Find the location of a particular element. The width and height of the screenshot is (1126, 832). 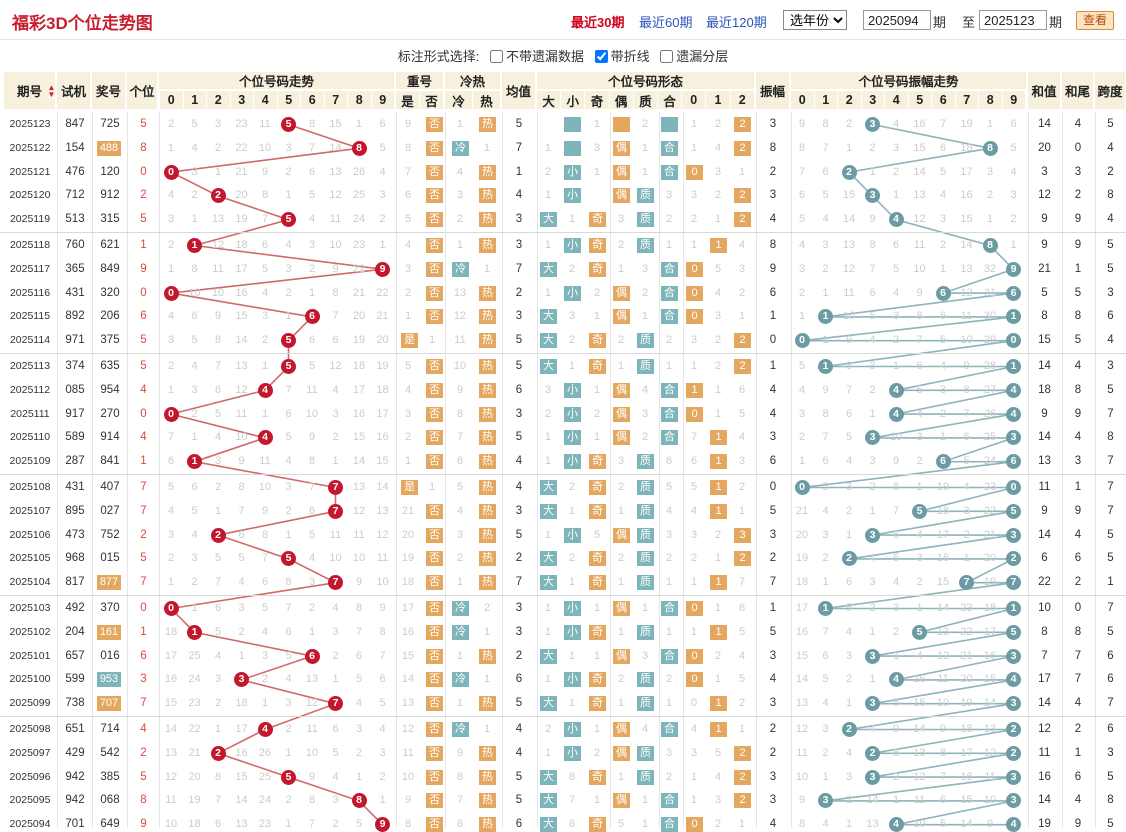

prize-cell: 621 is located at coordinates (110, 245).